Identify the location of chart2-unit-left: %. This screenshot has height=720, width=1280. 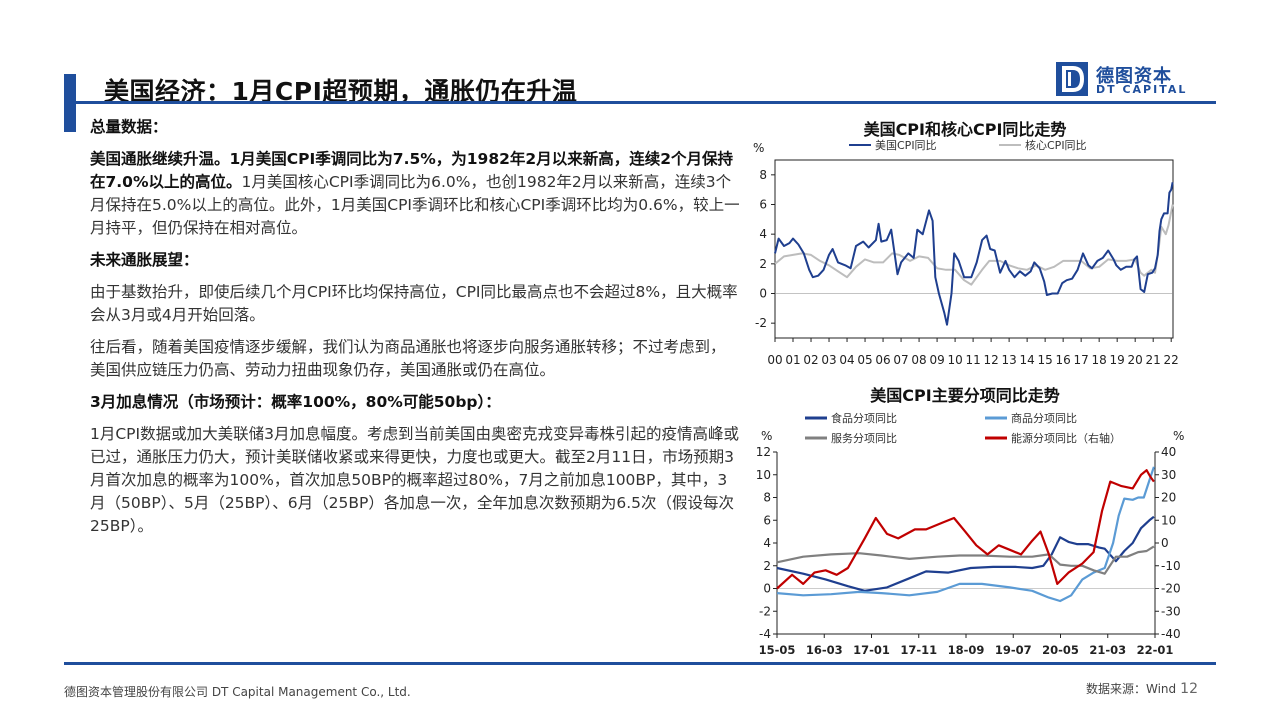
(766, 436).